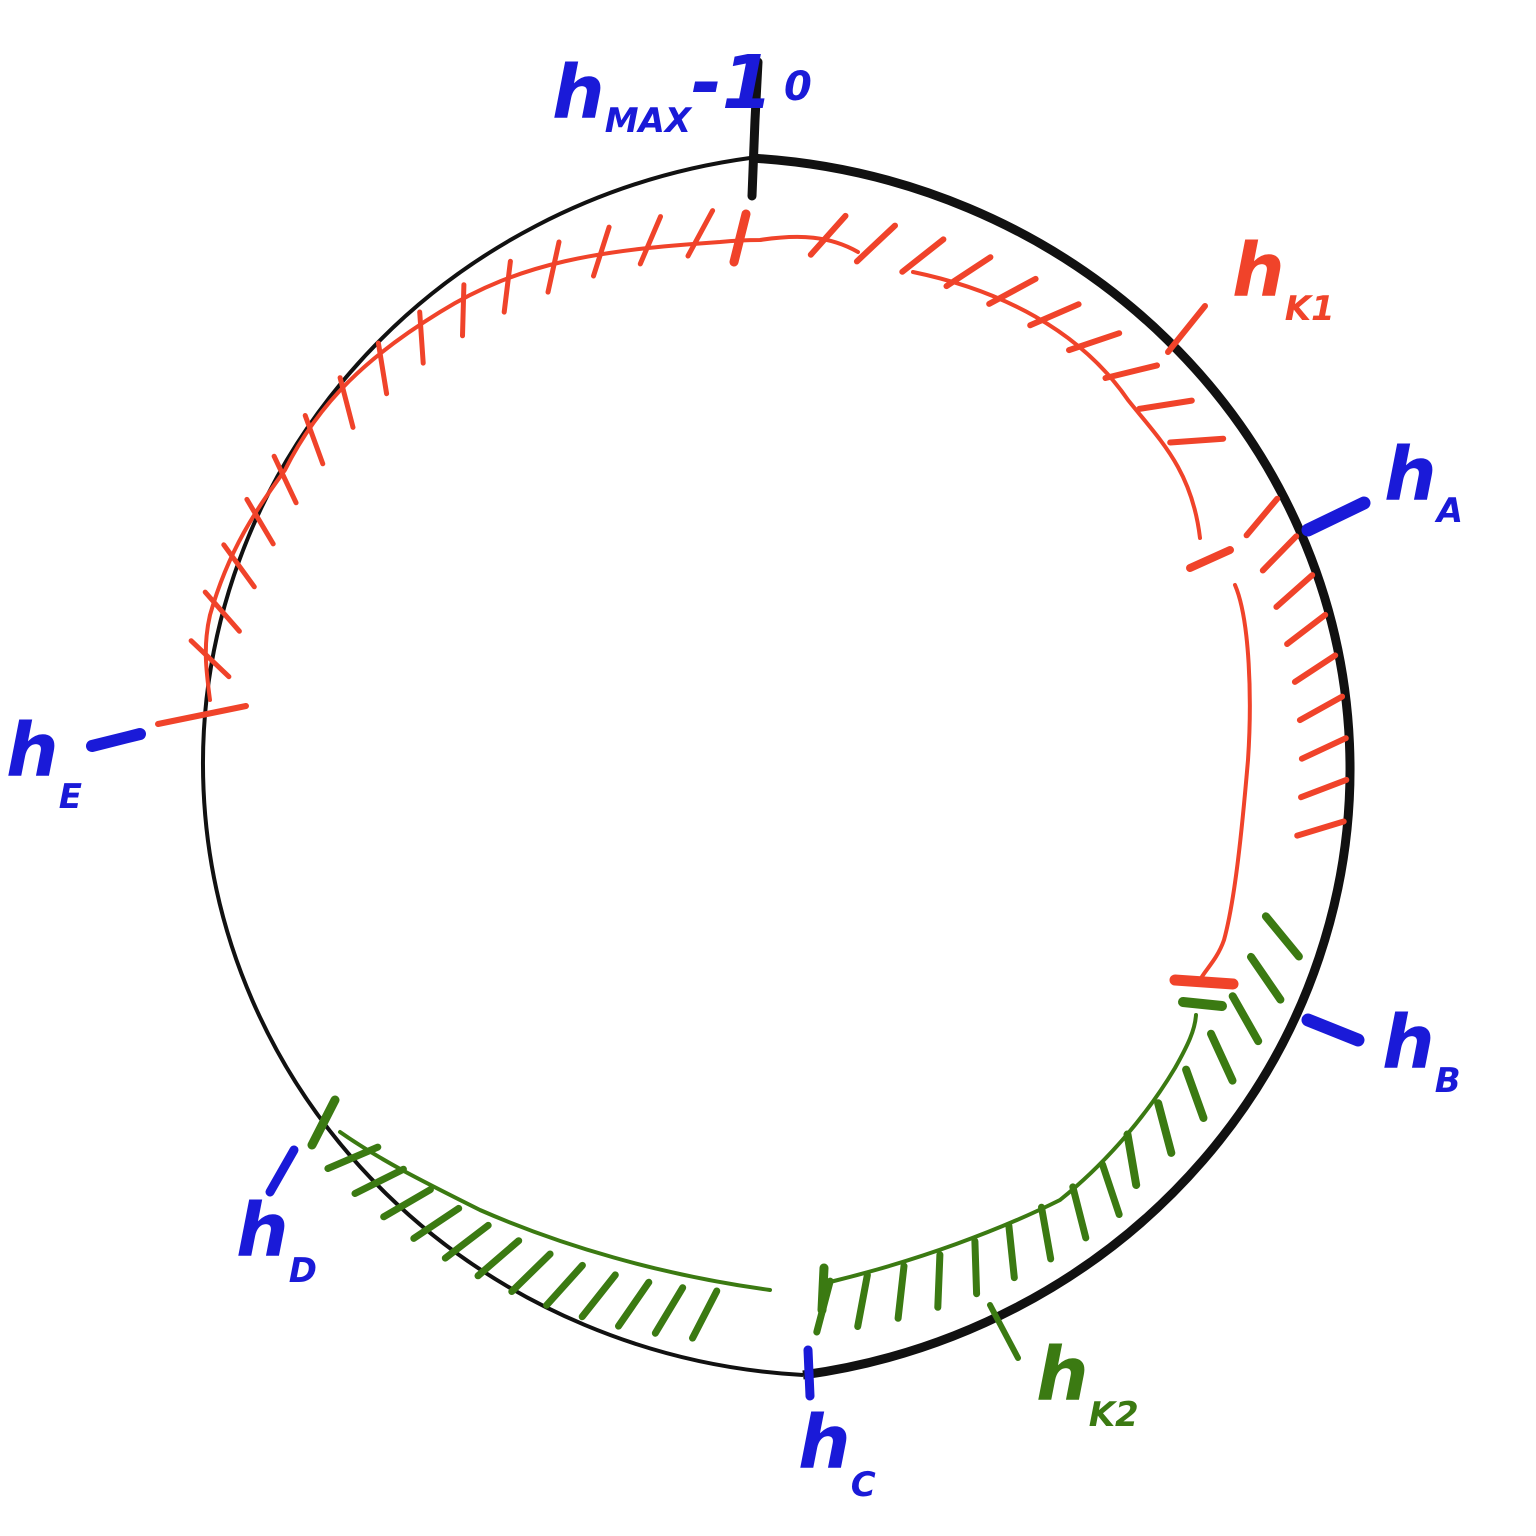 This screenshot has height=1536, width=1536. I want to click on hA-marker, so click(1336, 516).